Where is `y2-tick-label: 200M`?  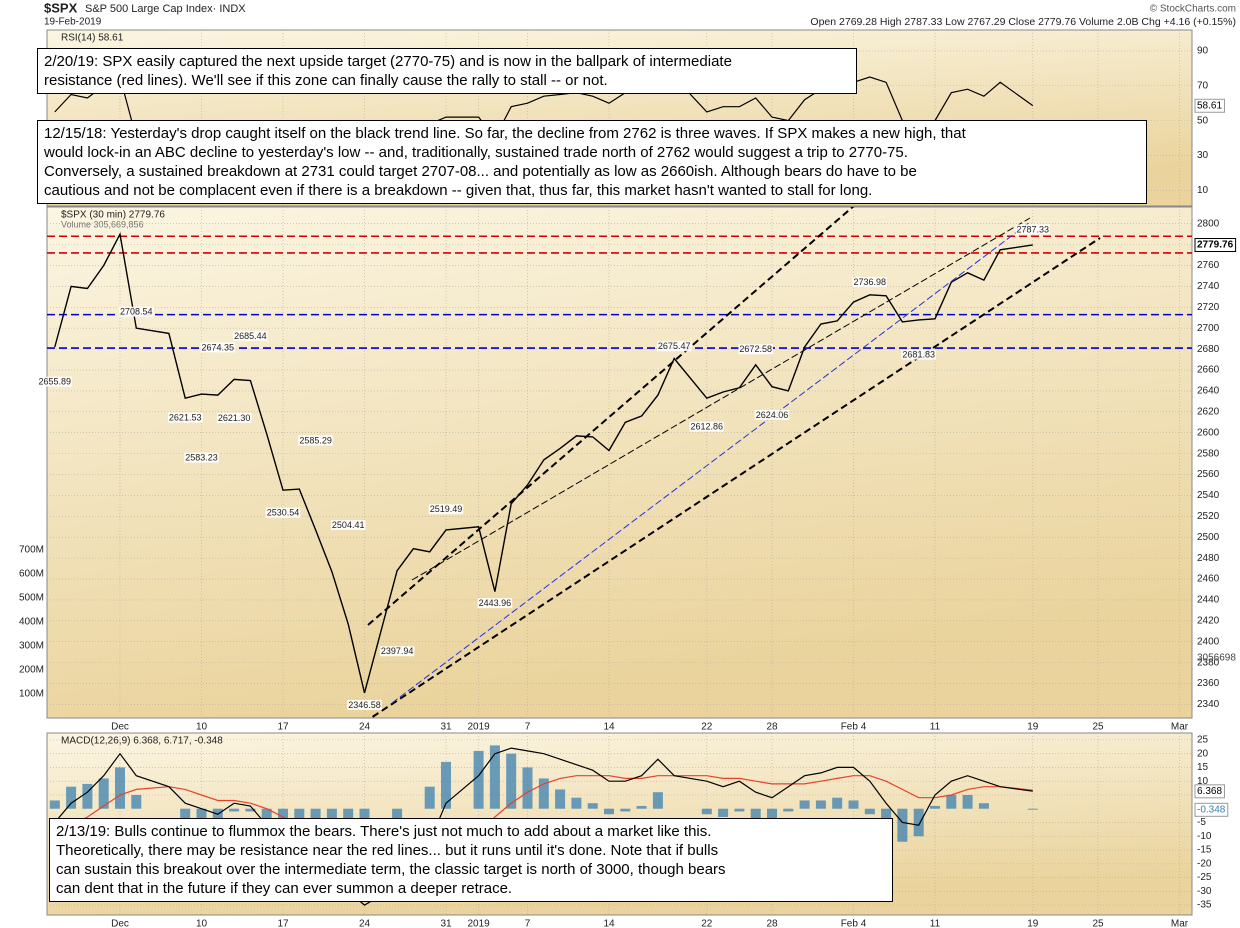 y2-tick-label: 200M is located at coordinates (31, 670).